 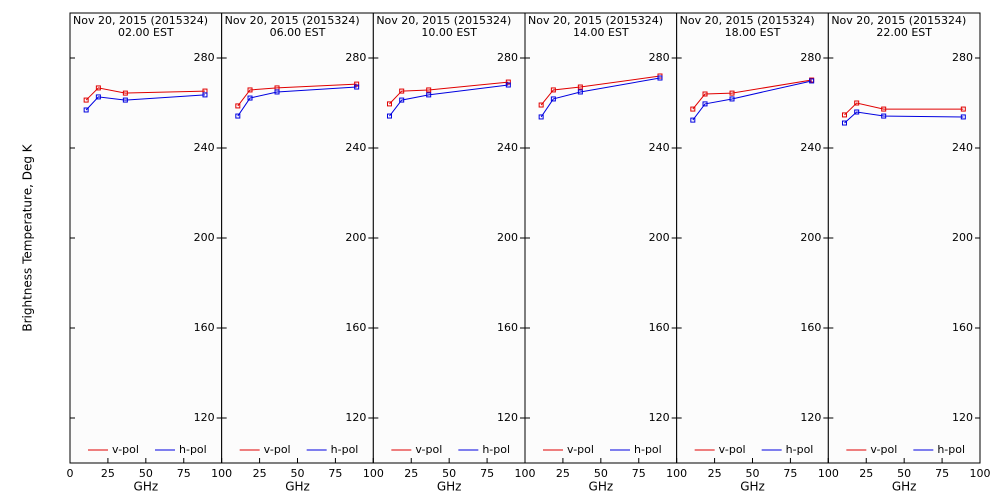 I want to click on panel-subtitle: 02.00 EST, so click(x=146, y=32).